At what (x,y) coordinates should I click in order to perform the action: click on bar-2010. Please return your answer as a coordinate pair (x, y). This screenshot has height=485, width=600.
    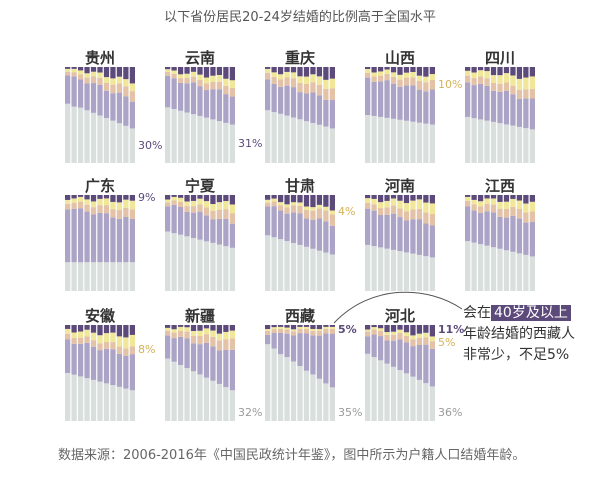
    Looking at the image, I should click on (193, 373).